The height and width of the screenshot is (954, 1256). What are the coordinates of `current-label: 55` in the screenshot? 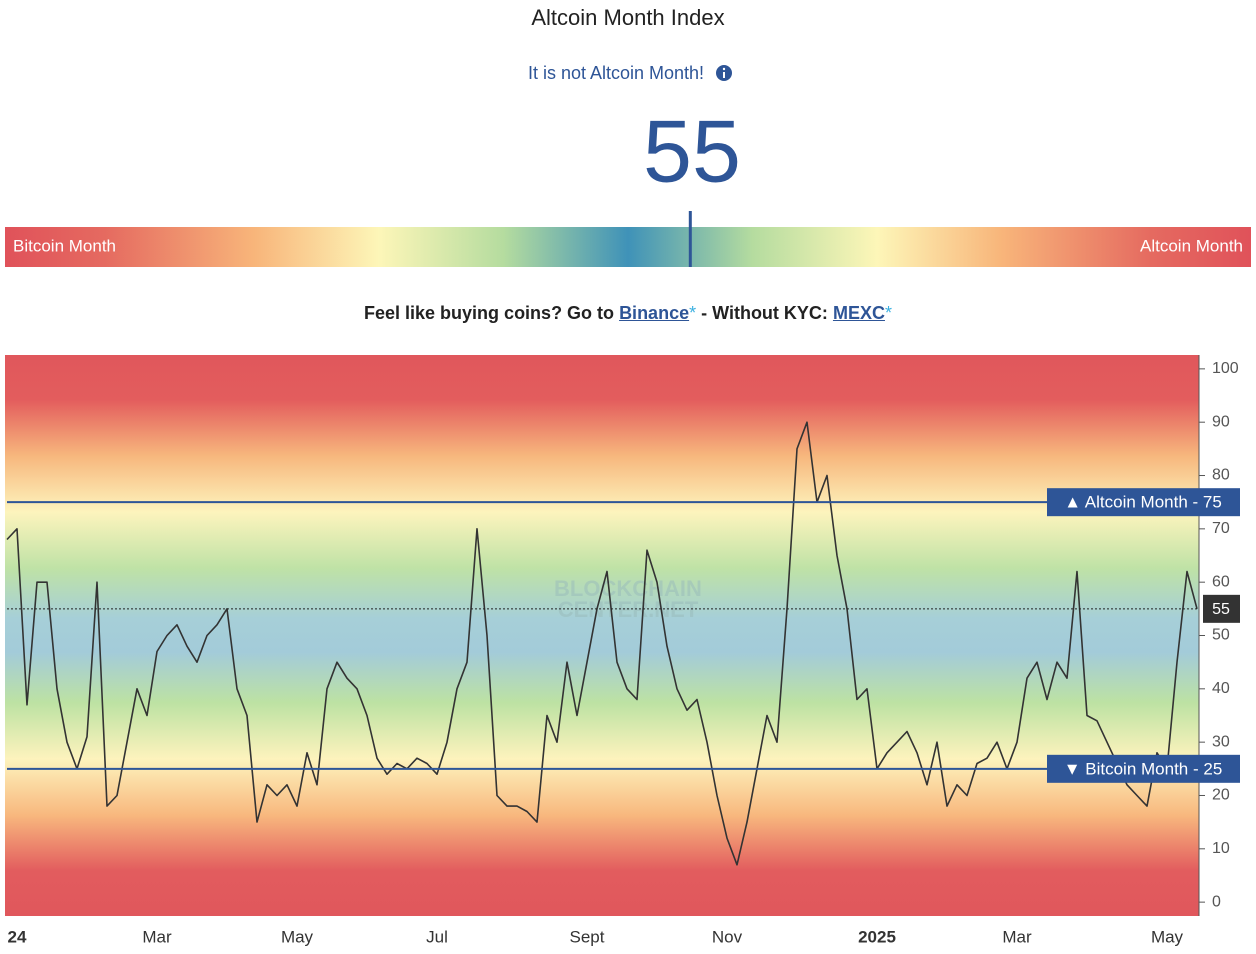 It's located at (1221, 609).